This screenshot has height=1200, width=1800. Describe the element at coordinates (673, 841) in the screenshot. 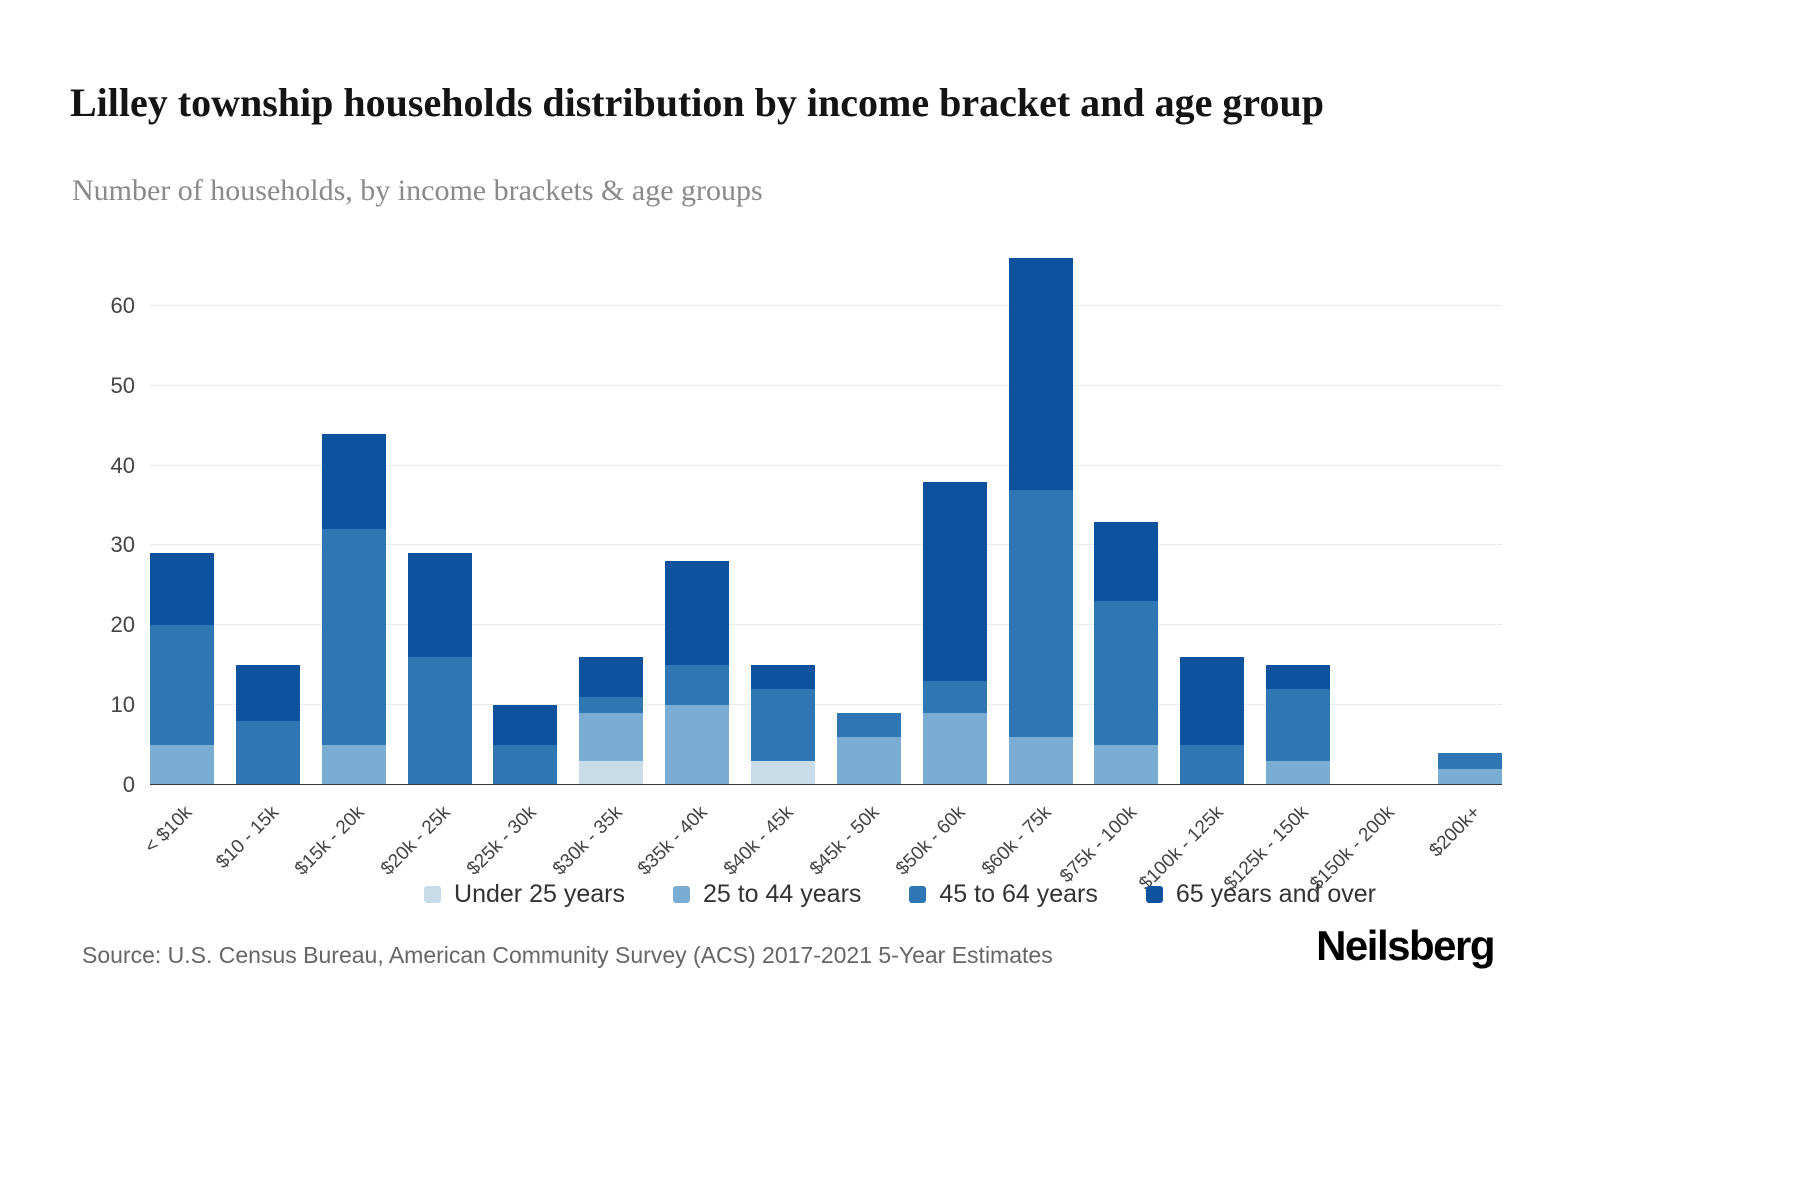

I see `x-tick-label: $35k - 40k` at that location.